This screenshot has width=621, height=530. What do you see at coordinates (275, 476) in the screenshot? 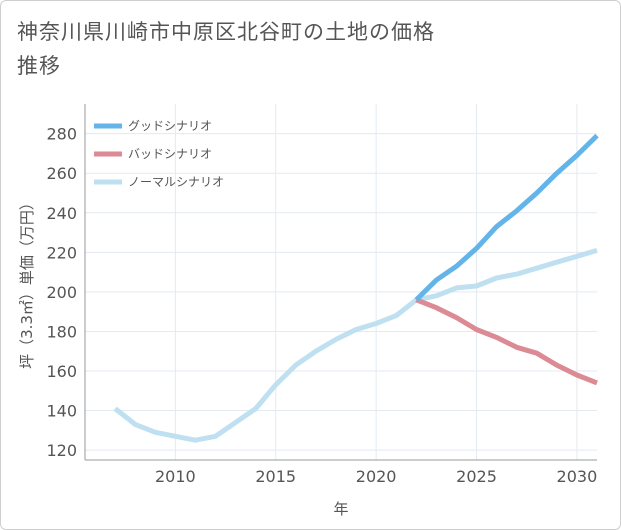
I see `x-tick-label: 2015` at bounding box center [275, 476].